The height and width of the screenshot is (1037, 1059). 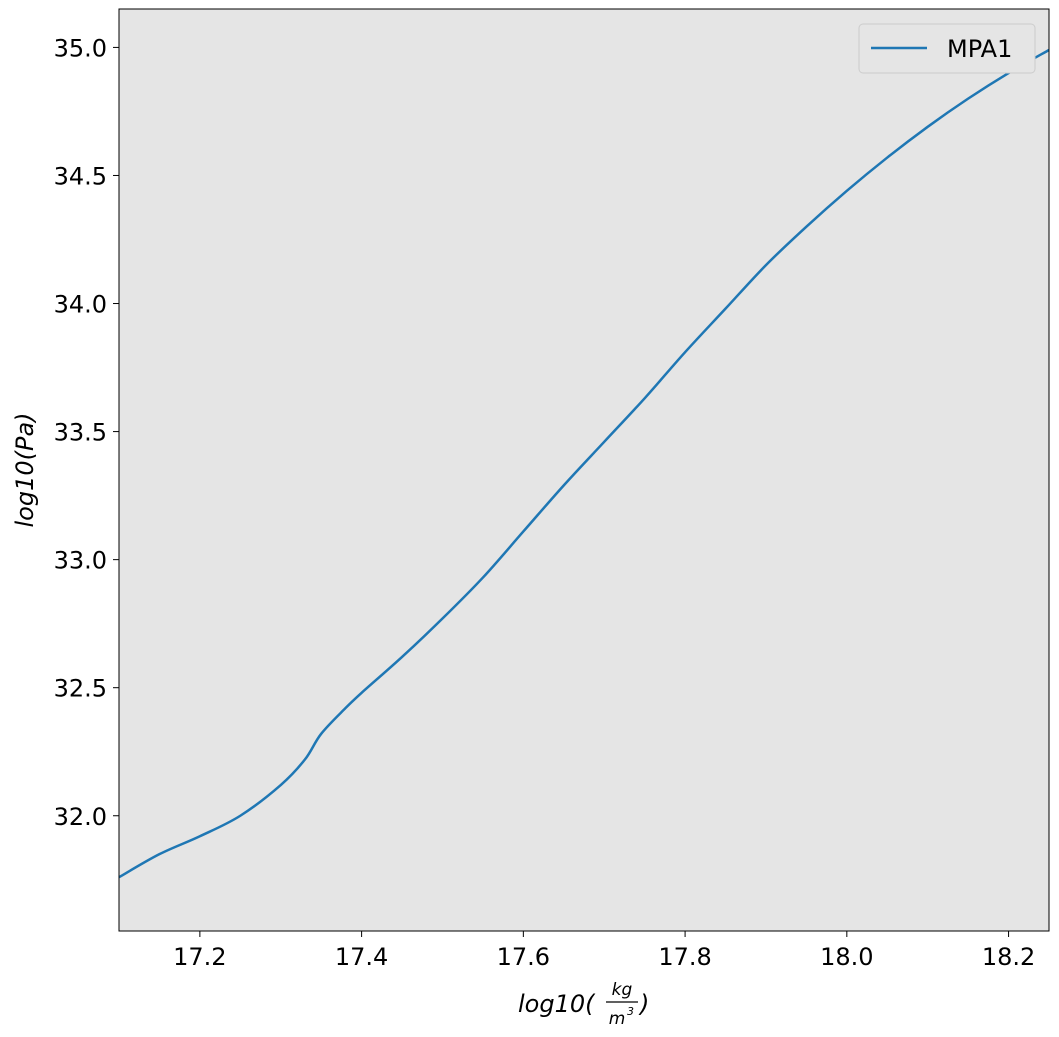 I want to click on y-axis-ticks: 32.0 32.5 33.0 33.5 34.0 34.5 35.0, so click(x=86, y=432).